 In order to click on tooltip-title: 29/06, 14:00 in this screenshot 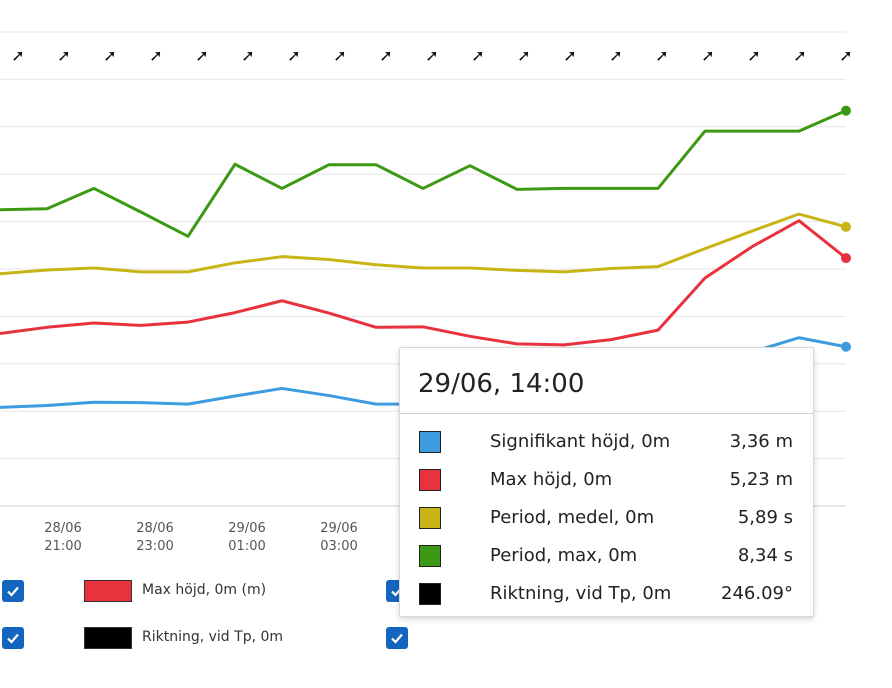, I will do `click(606, 381)`.